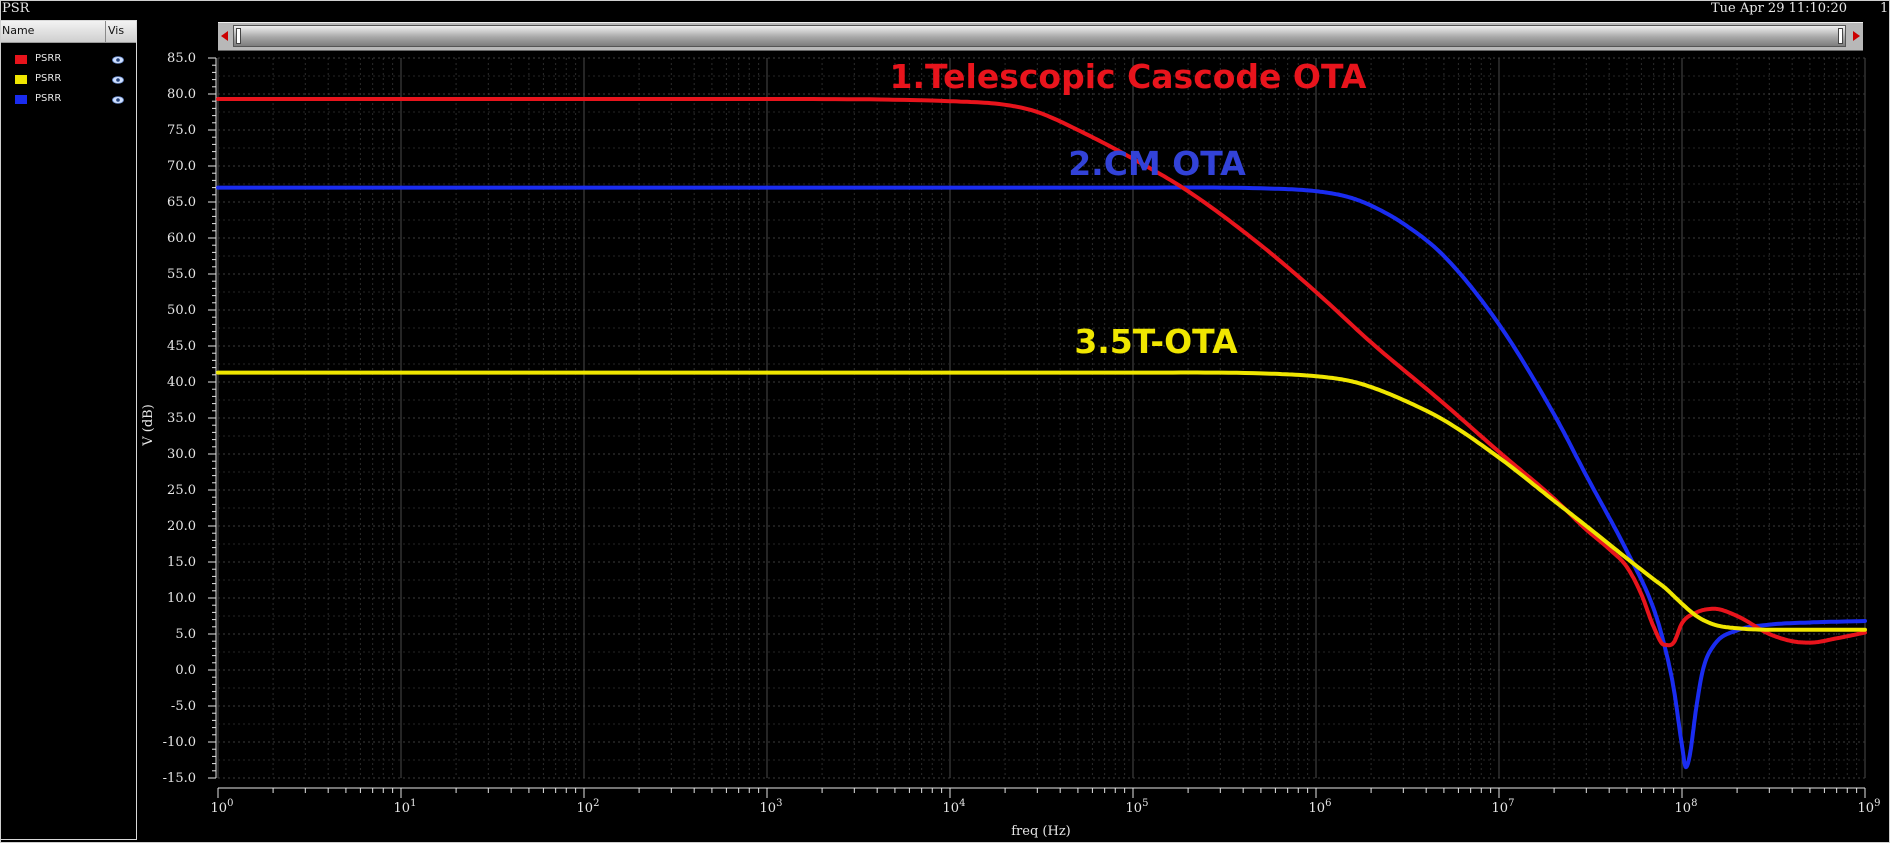  Describe the element at coordinates (68, 430) in the screenshot. I see `legend-panel: Name Vis PSRR PSRR PSRR` at that location.